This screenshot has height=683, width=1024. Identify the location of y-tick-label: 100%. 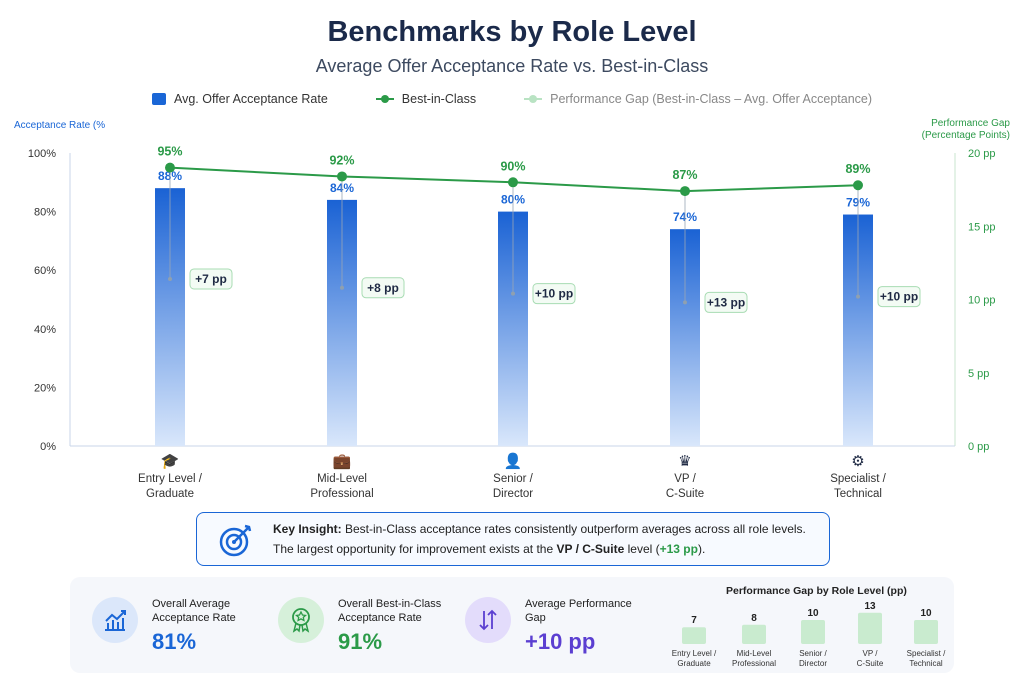
(42, 154).